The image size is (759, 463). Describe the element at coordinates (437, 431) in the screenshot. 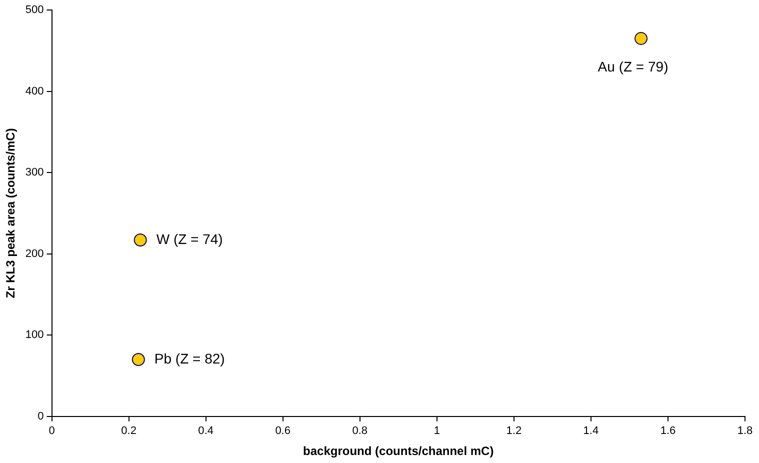

I see `x-tick-label: 1` at that location.